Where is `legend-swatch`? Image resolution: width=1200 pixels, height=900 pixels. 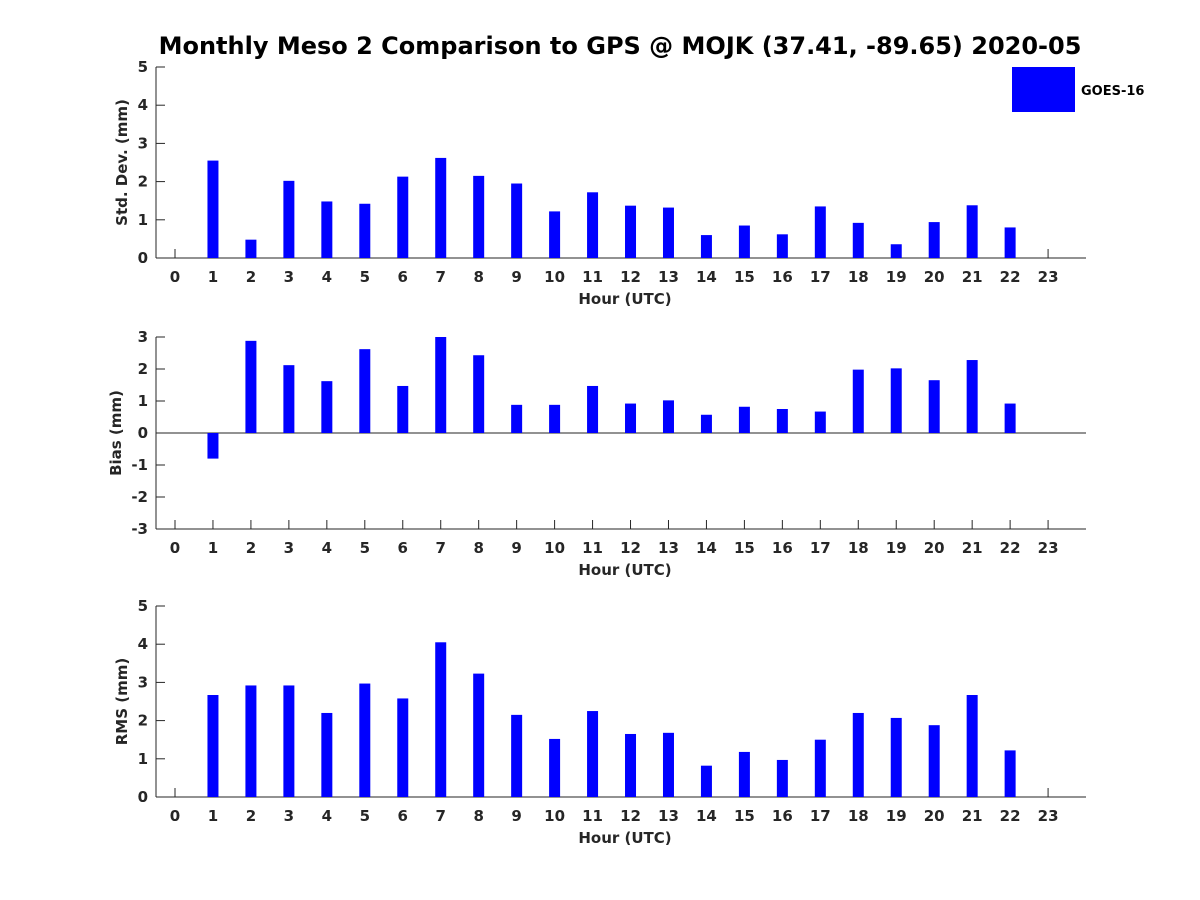 legend-swatch is located at coordinates (1043, 89).